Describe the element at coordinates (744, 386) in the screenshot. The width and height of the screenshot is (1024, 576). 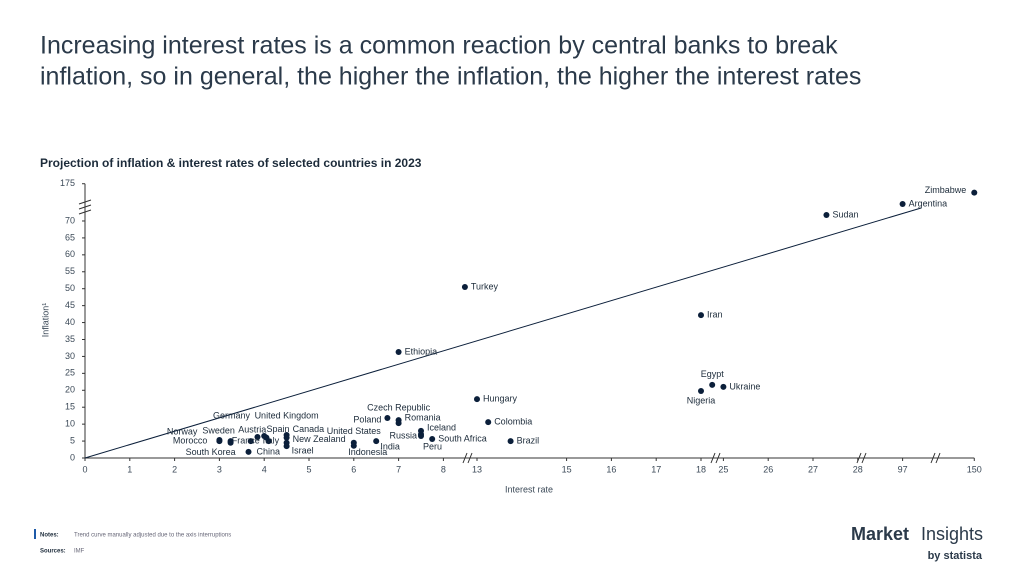
I see `point-label: Ukraine` at that location.